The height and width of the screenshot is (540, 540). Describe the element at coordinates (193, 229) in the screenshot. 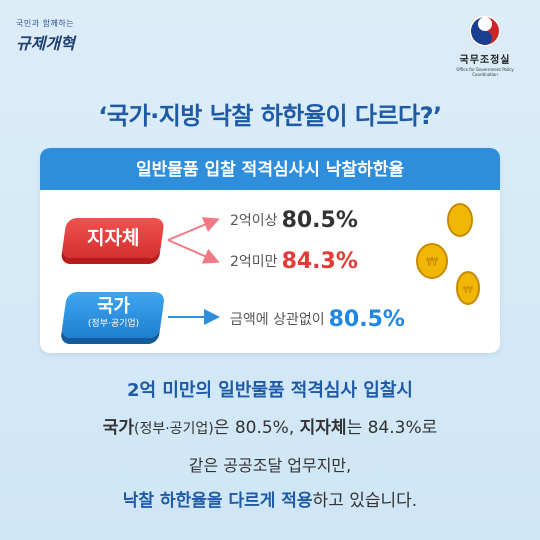

I see `arrow-upper-local` at that location.